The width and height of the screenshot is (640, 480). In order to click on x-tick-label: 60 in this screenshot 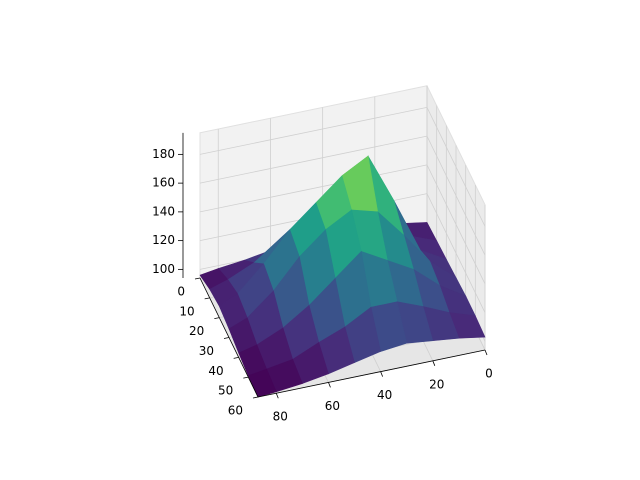, I will do `click(332, 406)`.